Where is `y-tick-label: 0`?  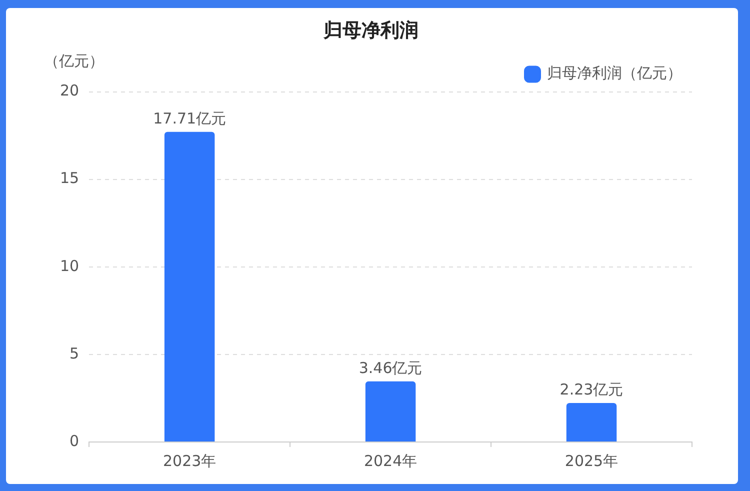
y-tick-label: 0 is located at coordinates (75, 441).